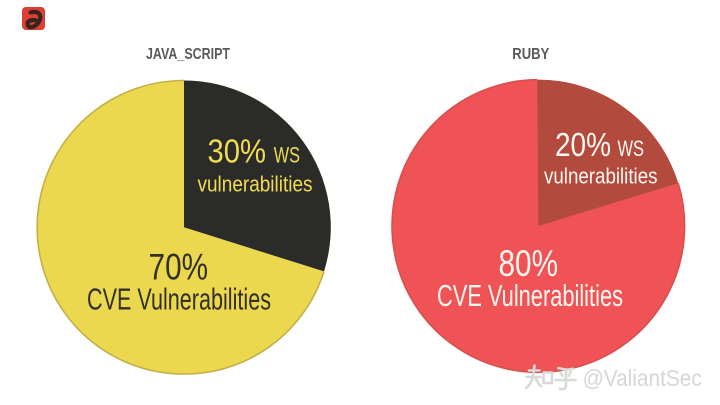  What do you see at coordinates (179, 267) in the screenshot?
I see `svg-text: 70%` at bounding box center [179, 267].